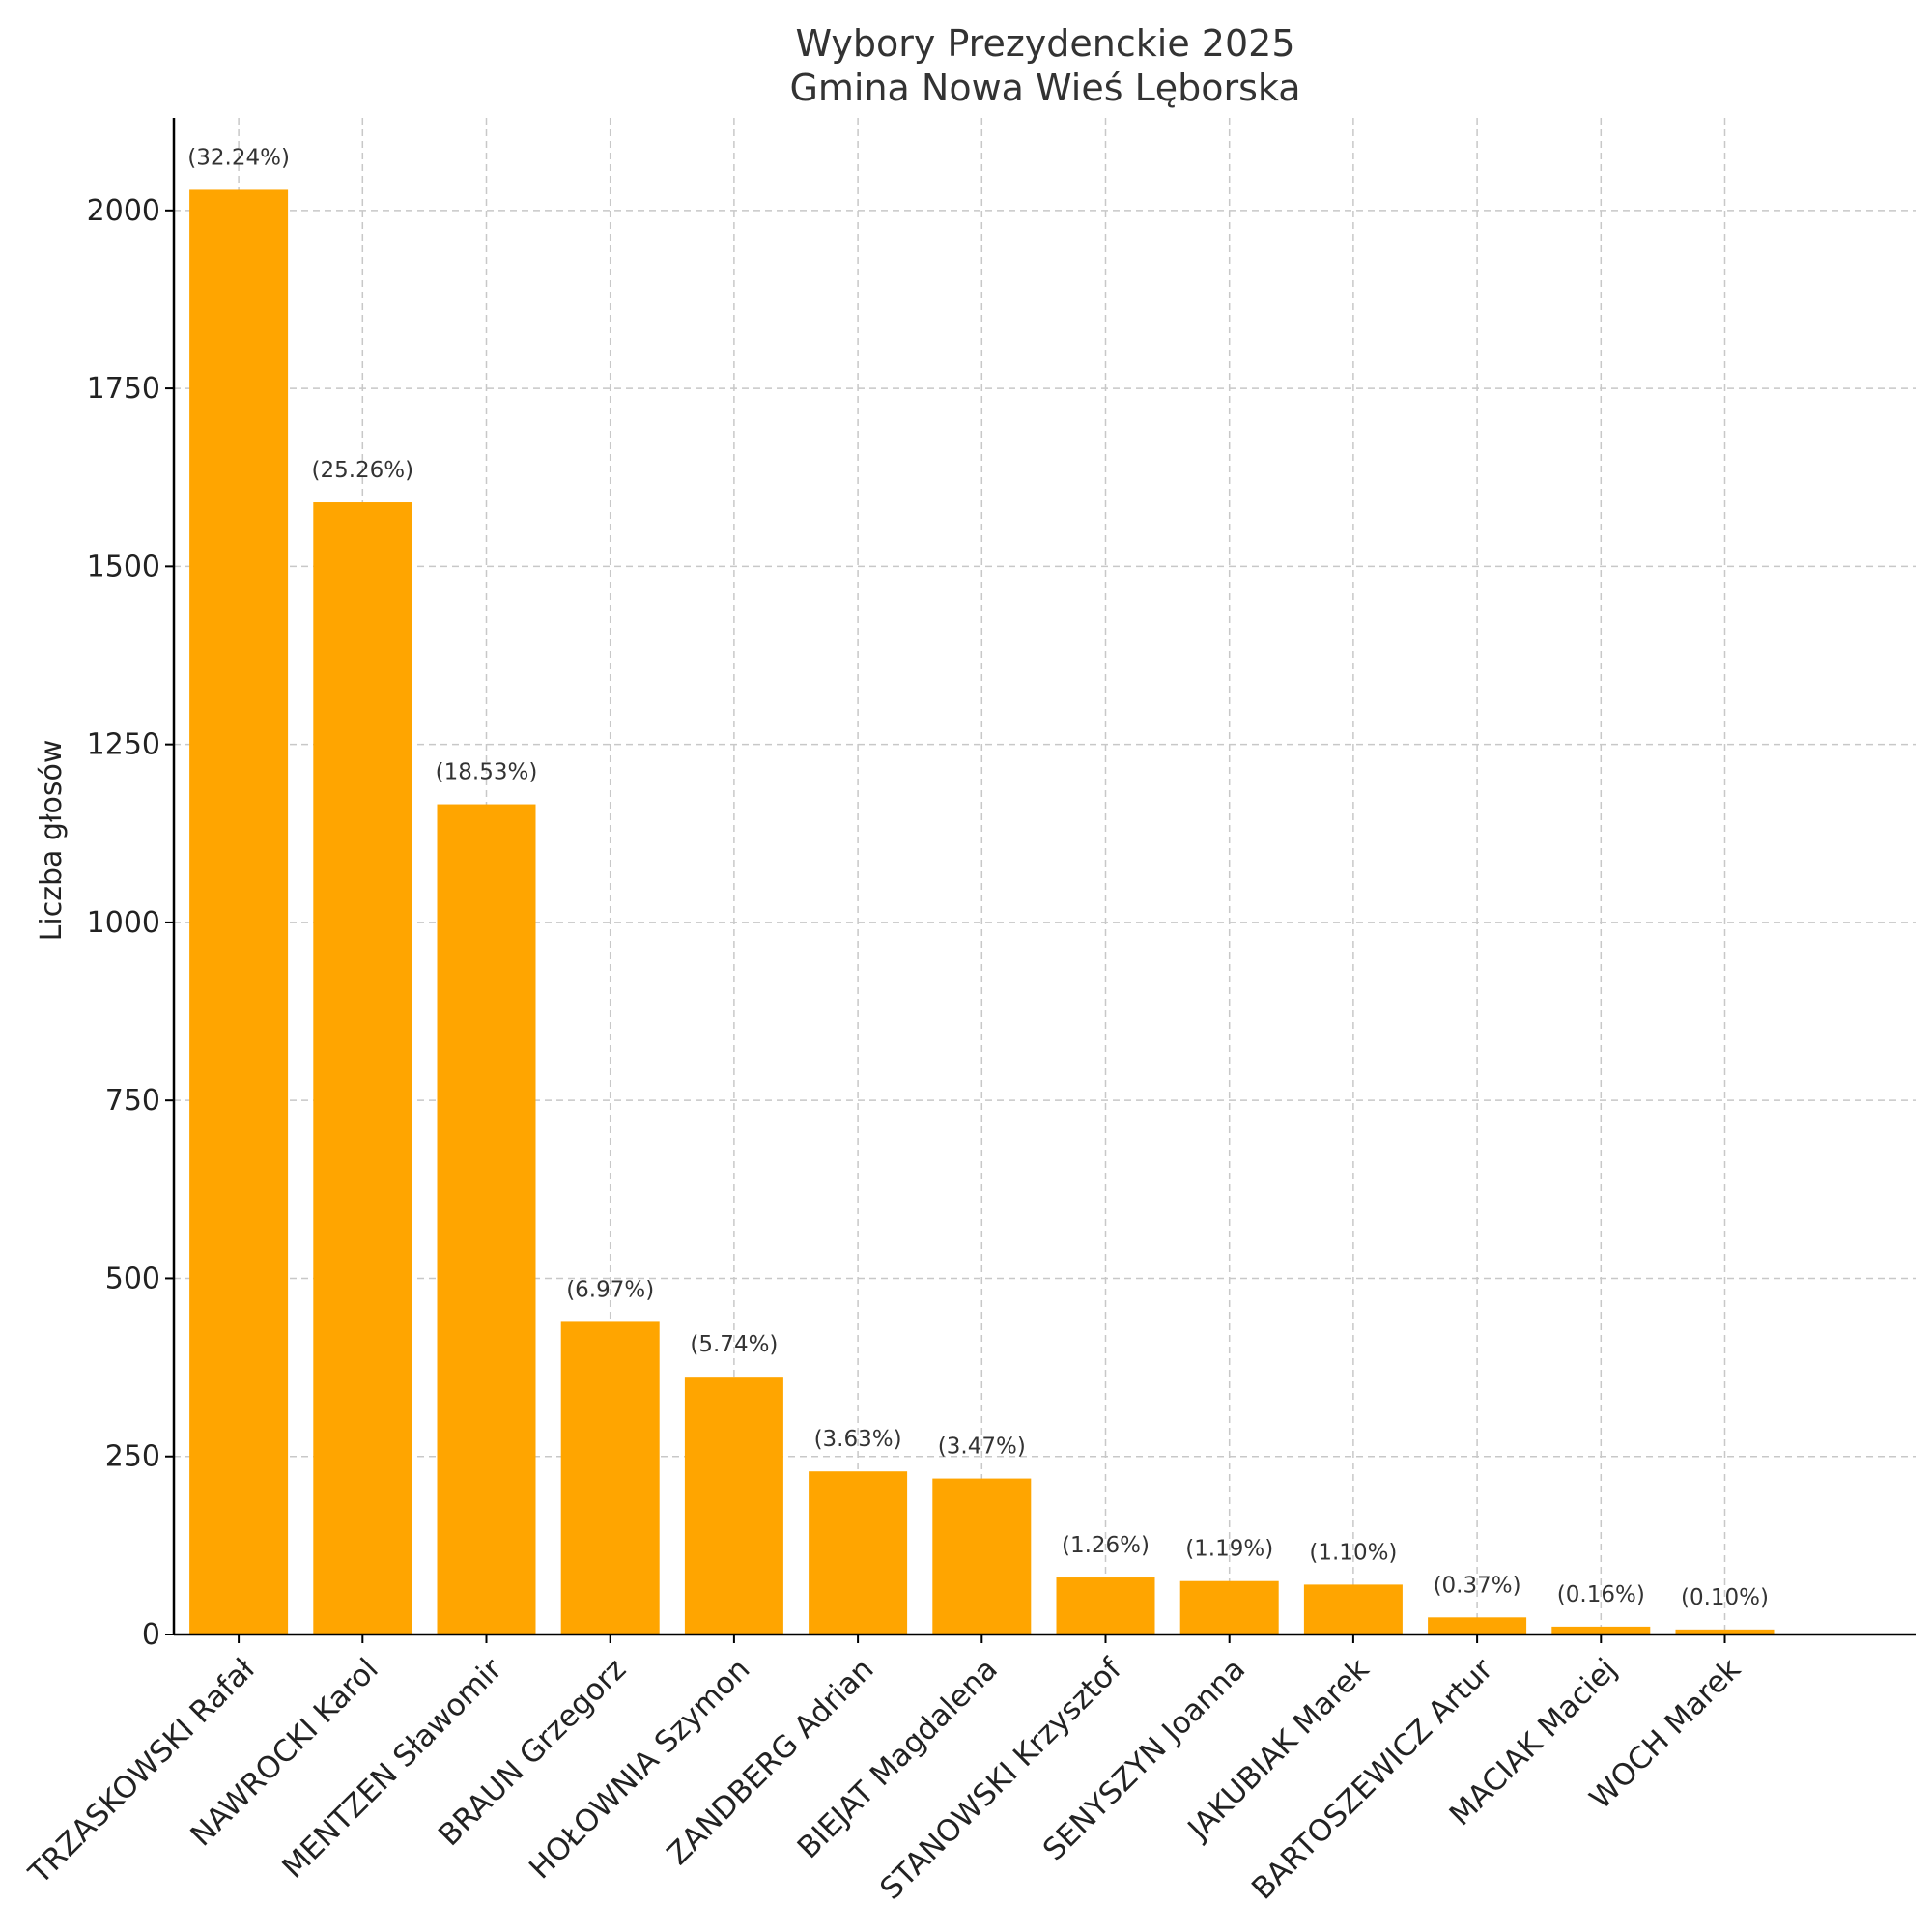 The image size is (1932, 1932). What do you see at coordinates (858, 1439) in the screenshot?
I see `bar-percent-label: (3.63%)` at bounding box center [858, 1439].